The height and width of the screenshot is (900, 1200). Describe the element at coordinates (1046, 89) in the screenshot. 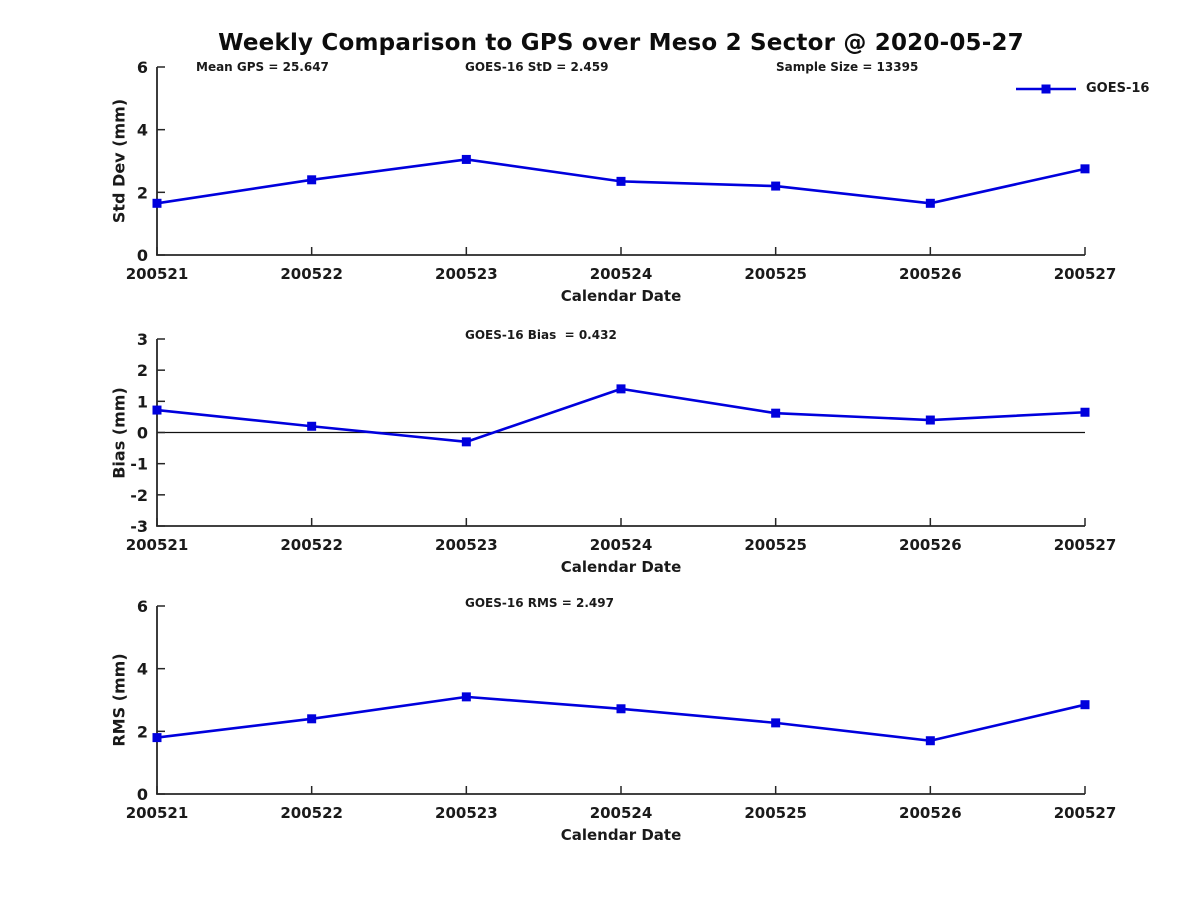

I see `legend-line-marker-icon` at that location.